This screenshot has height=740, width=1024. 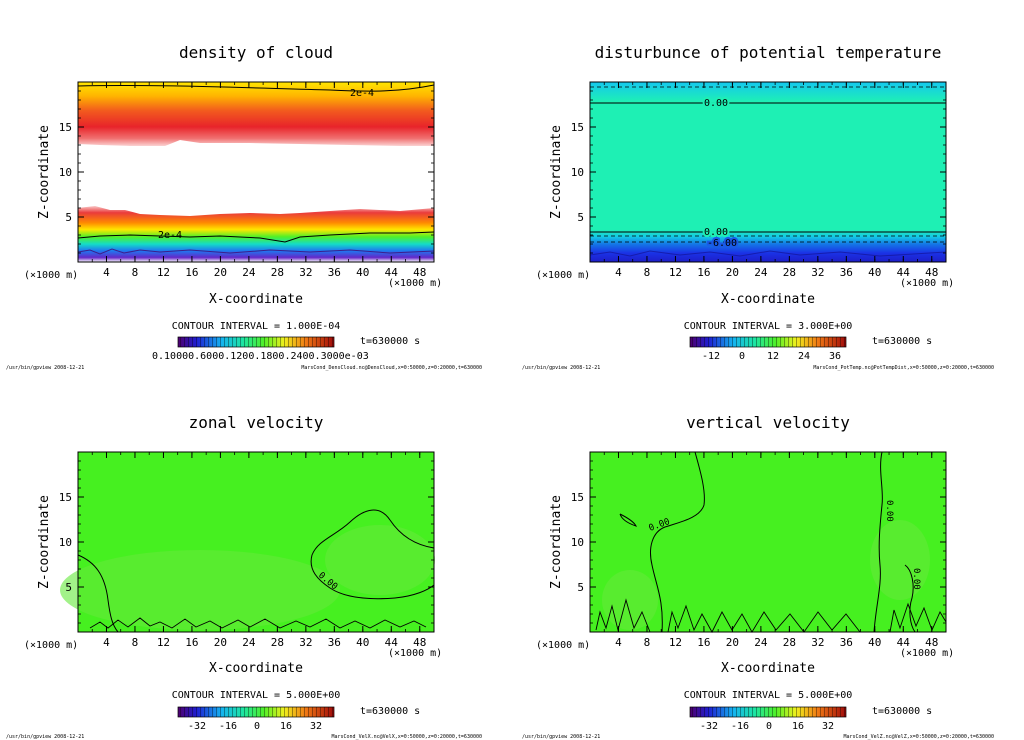 What do you see at coordinates (170, 235) in the screenshot?
I see `contour-label: 2e-4` at bounding box center [170, 235].